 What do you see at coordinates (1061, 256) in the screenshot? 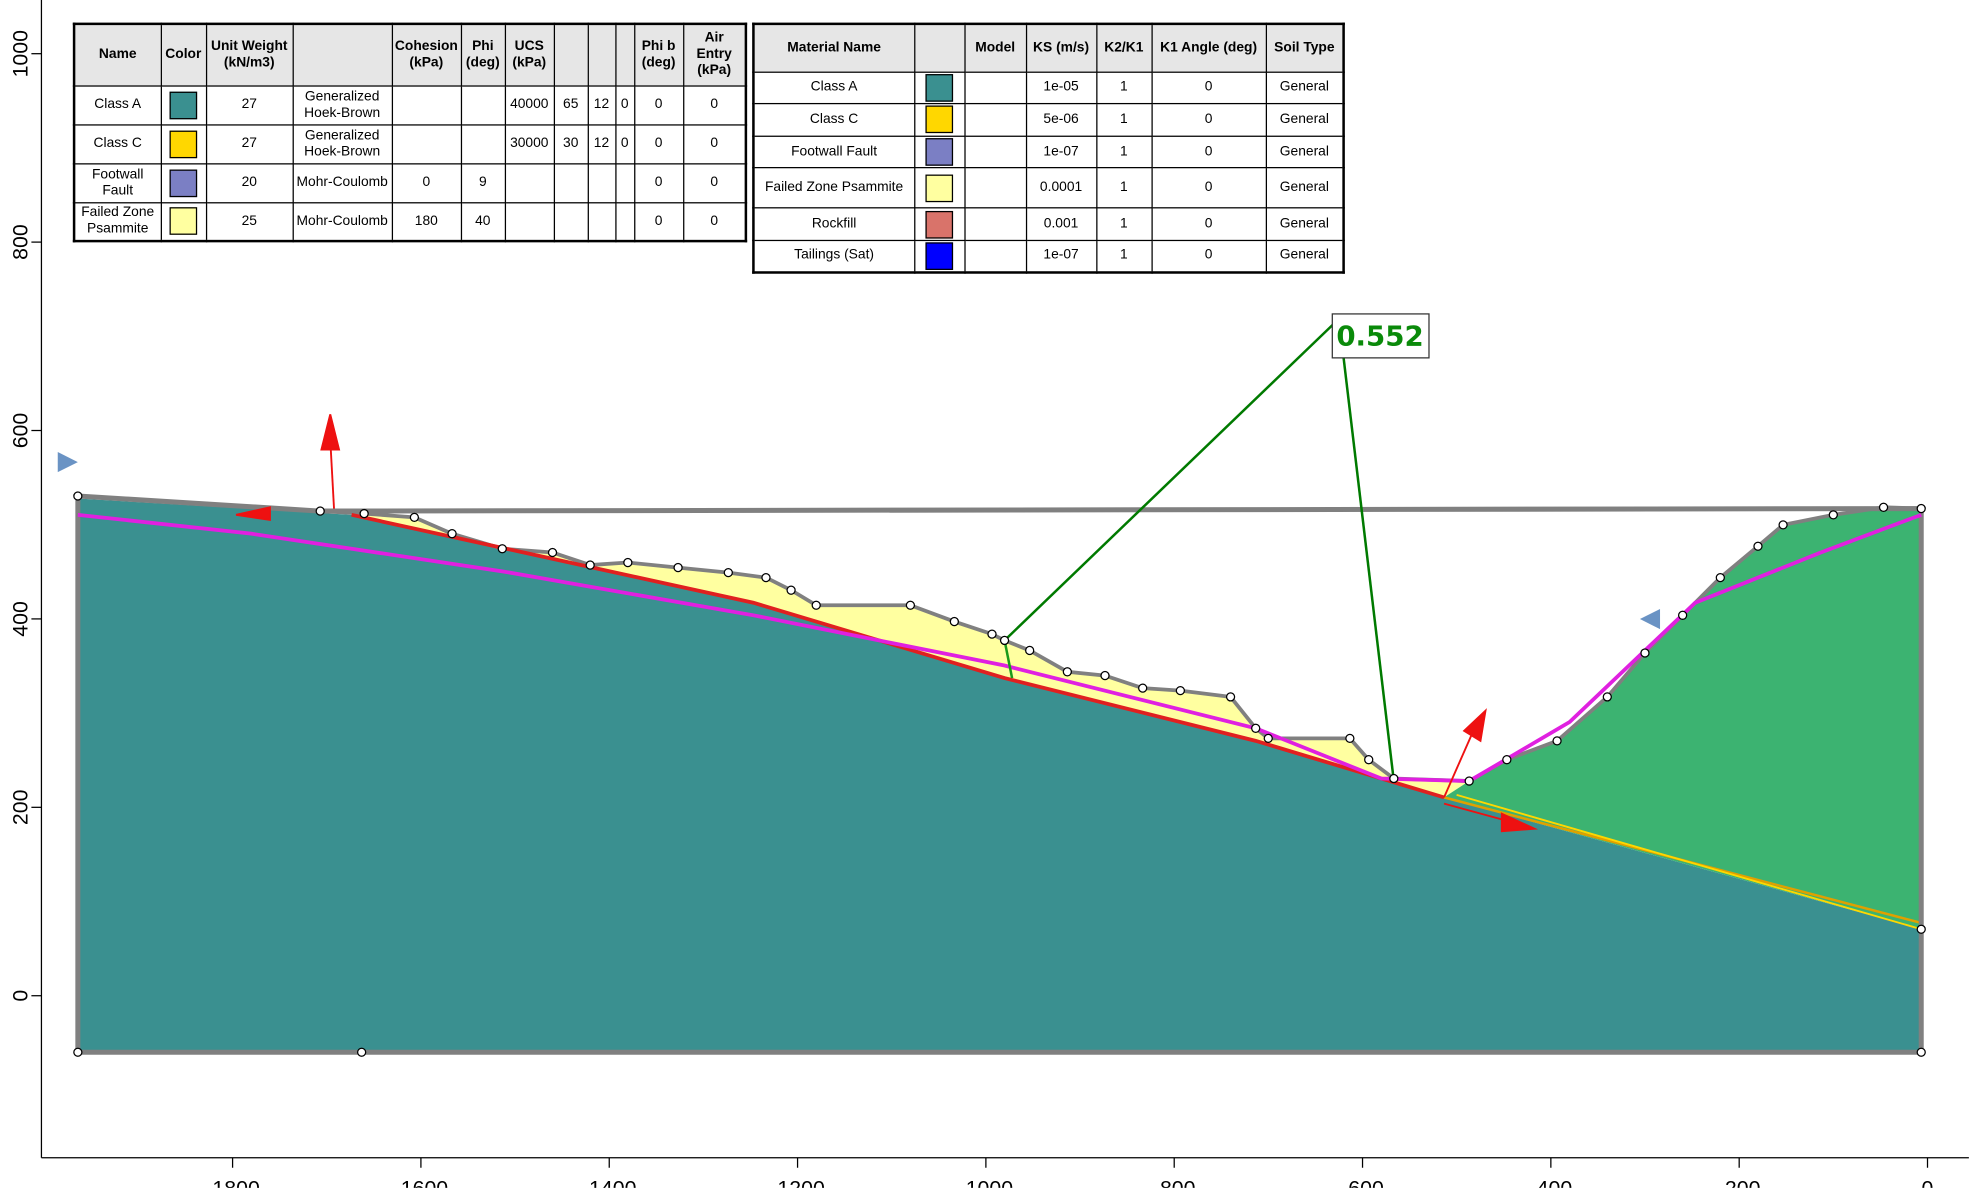
I see `cell: 1e-07` at bounding box center [1061, 256].